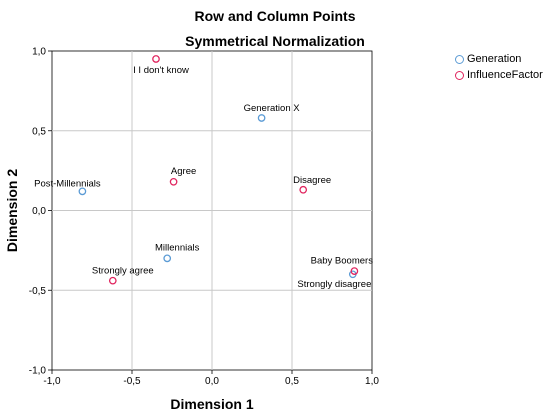  I want to click on point-label: Baby Boomers, so click(342, 260).